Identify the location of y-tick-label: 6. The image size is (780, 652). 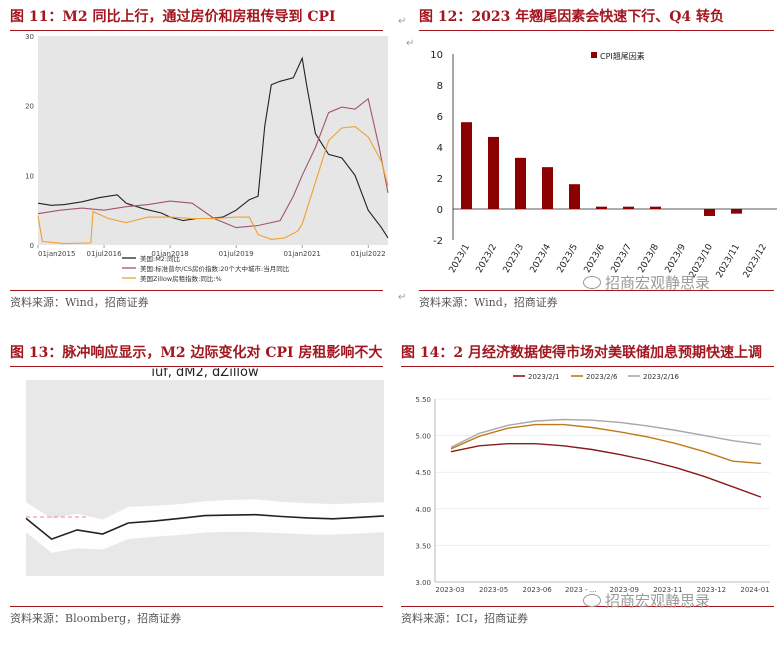
(440, 117).